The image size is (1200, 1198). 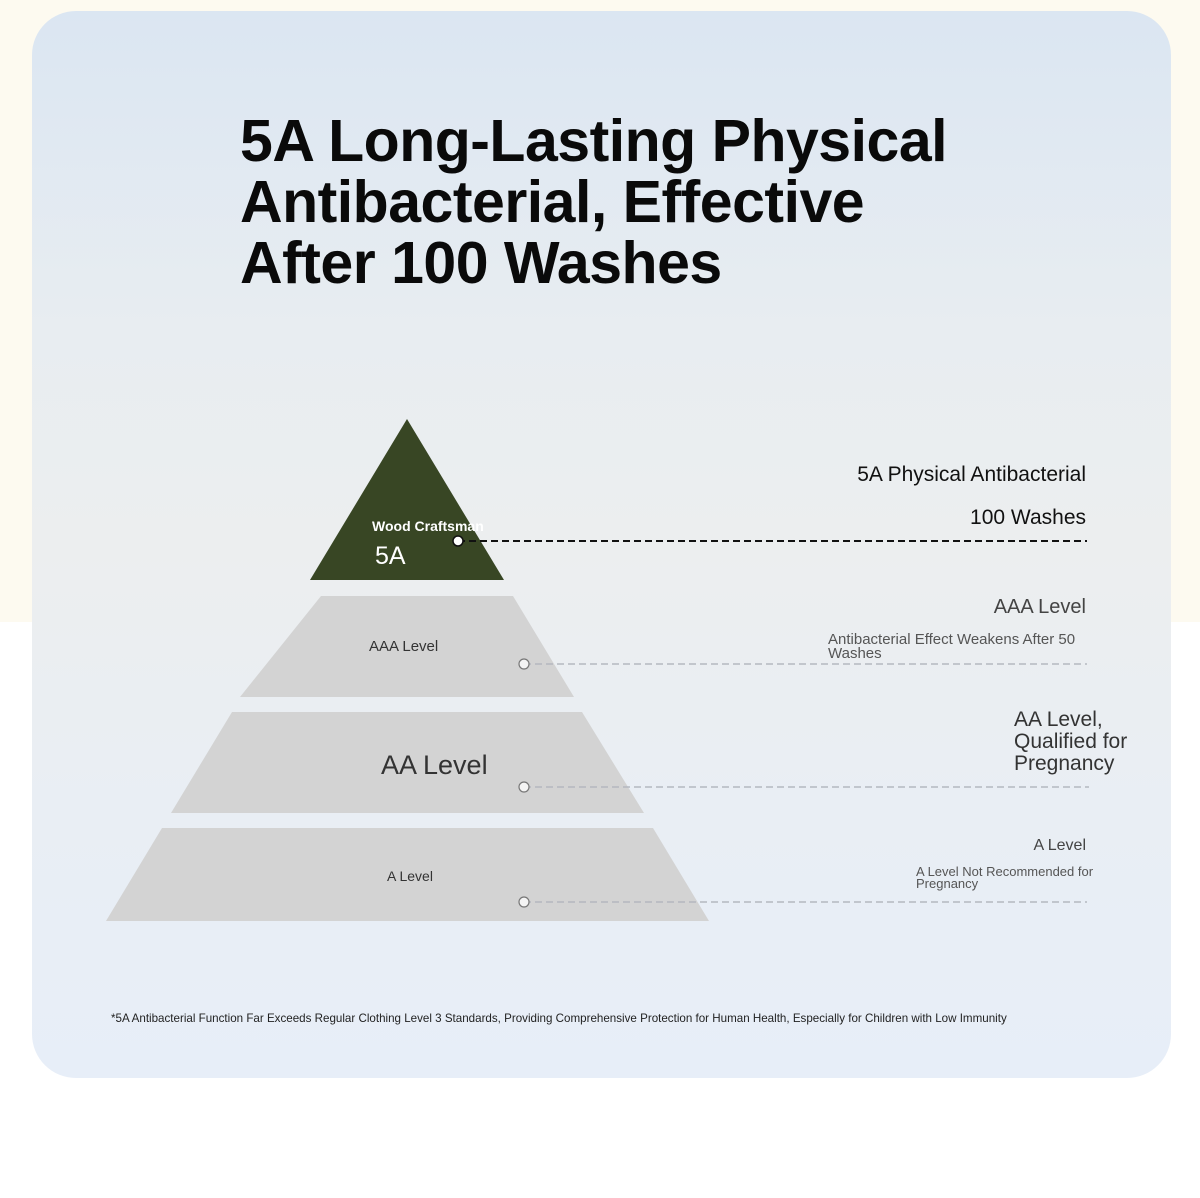 What do you see at coordinates (1071, 741) in the screenshot?
I see `callout-aa-title: AA Level, Qualified for Pregnancy` at bounding box center [1071, 741].